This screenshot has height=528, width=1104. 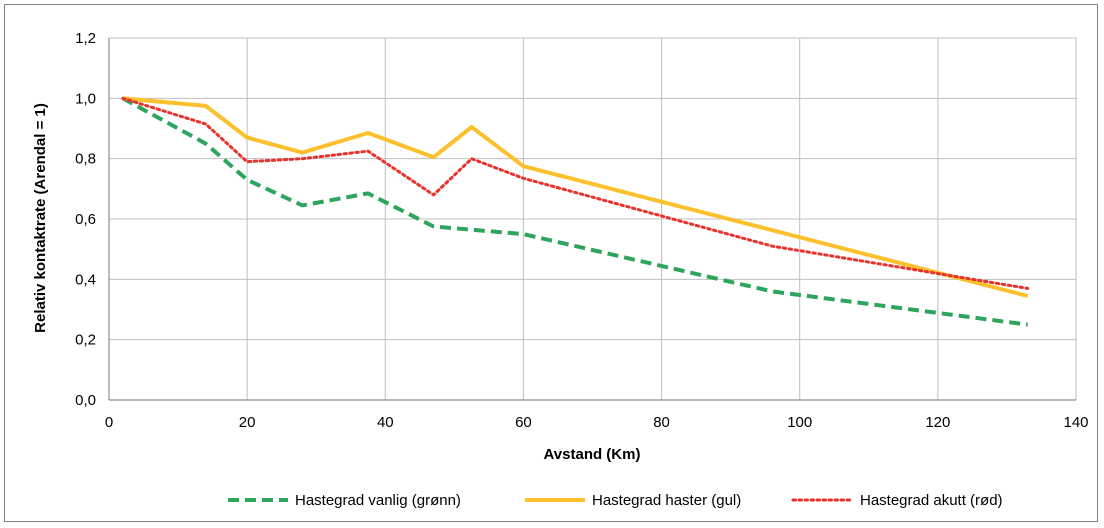 What do you see at coordinates (661, 422) in the screenshot?
I see `x-tick-label: 80` at bounding box center [661, 422].